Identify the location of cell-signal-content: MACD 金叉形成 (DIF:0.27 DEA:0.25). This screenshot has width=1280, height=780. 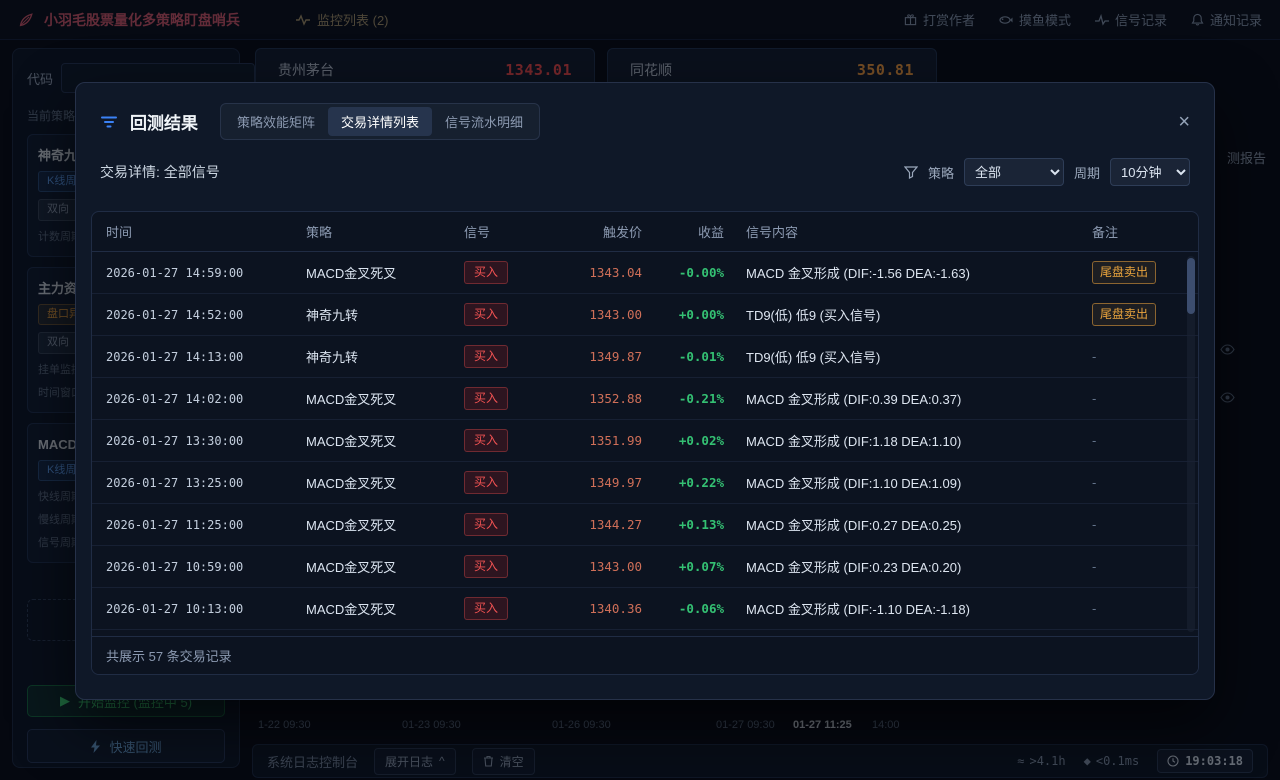
(854, 525).